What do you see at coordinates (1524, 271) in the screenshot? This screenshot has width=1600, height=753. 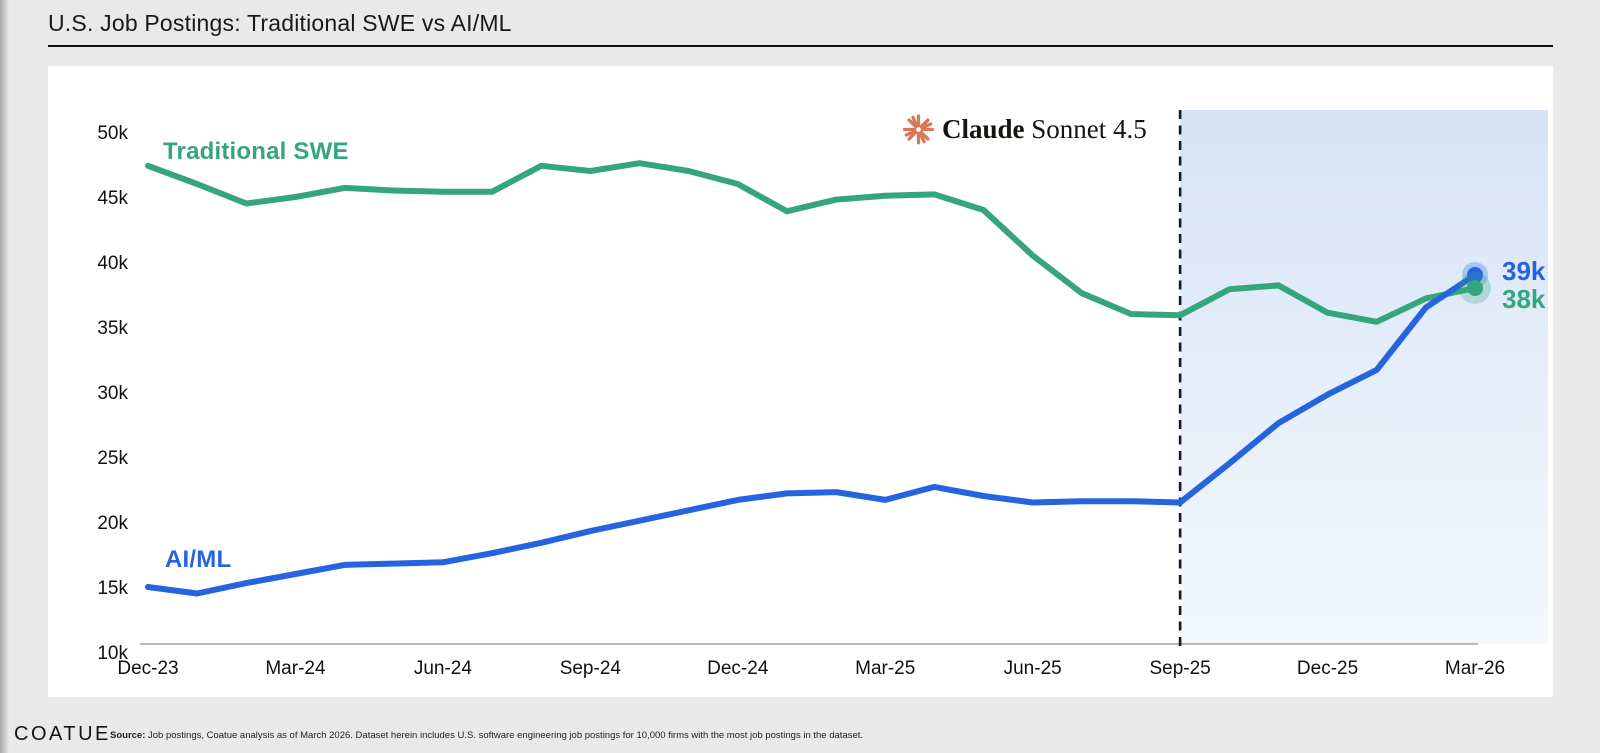 I see `aiml-end-value-label: 39k` at bounding box center [1524, 271].